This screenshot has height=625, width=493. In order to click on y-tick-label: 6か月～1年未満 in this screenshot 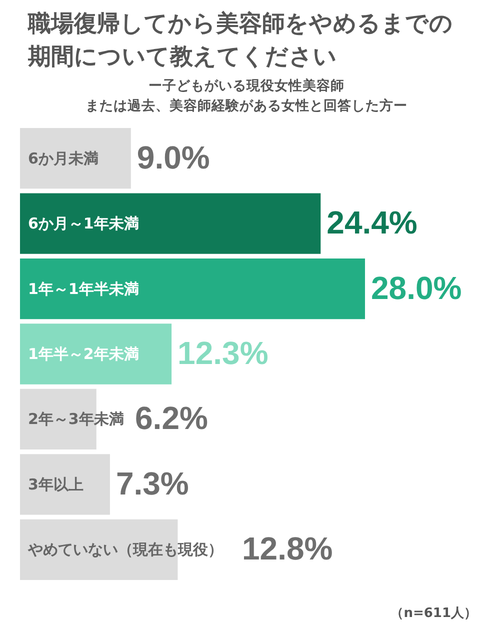, I will do `click(83, 223)`.